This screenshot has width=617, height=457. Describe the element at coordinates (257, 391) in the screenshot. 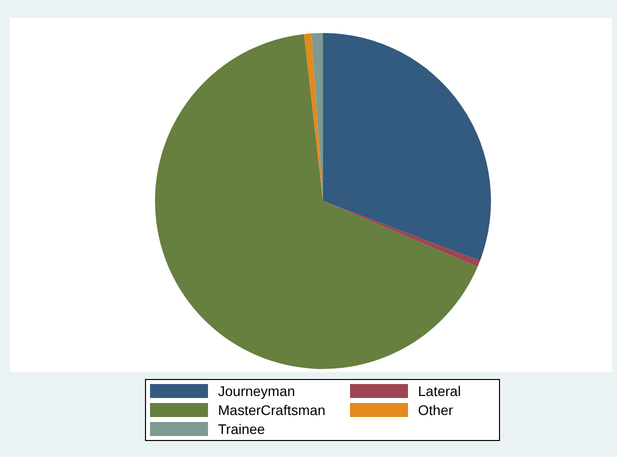

I see `legend-label: Journeyman` at that location.